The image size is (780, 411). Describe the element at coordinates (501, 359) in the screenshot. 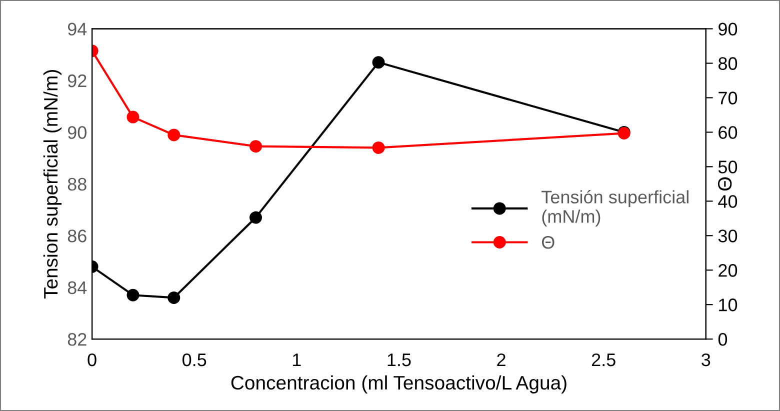

I see `x-tick-label: 2` at that location.